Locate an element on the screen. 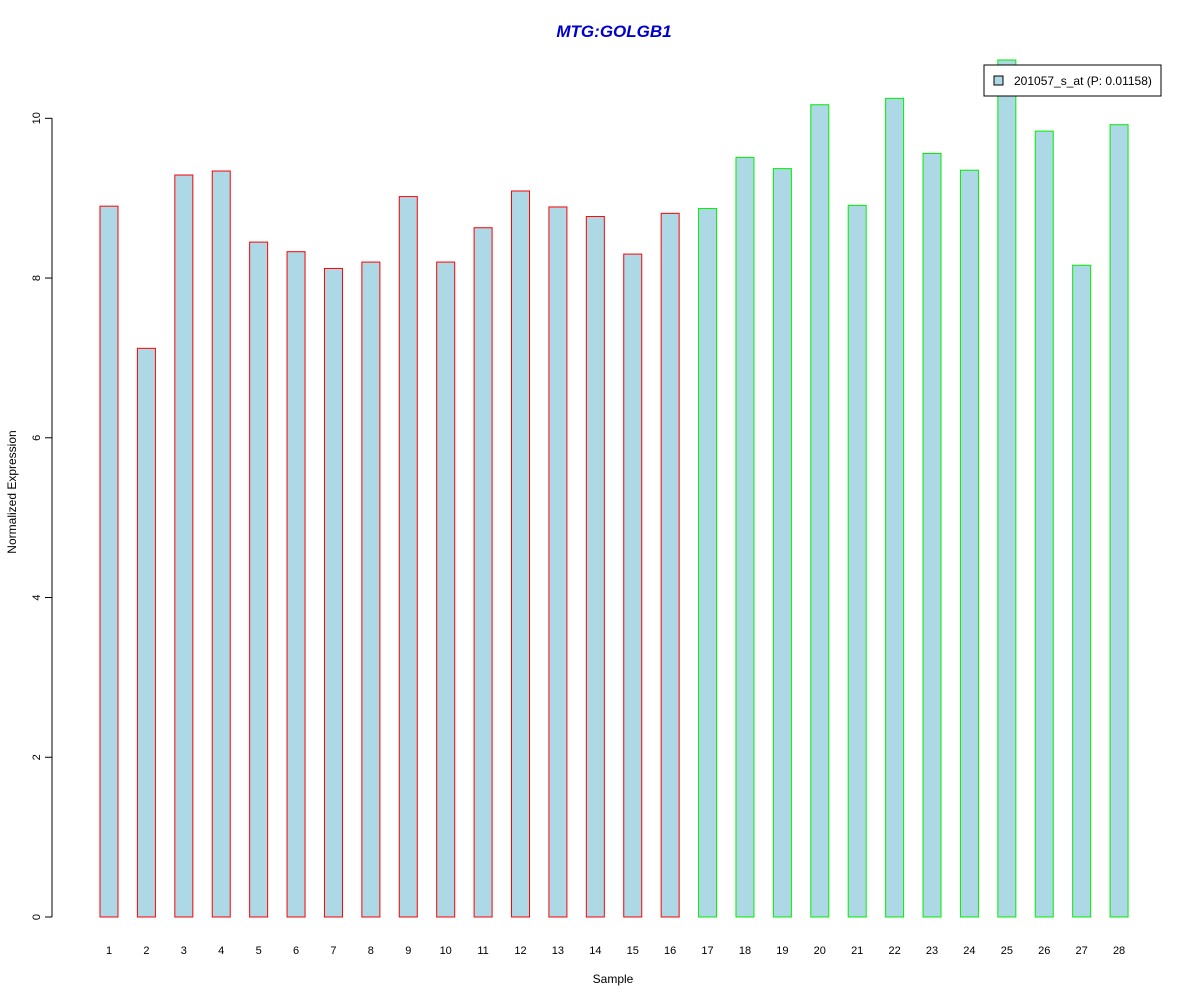  x-tick-label: 8 is located at coordinates (371, 951).